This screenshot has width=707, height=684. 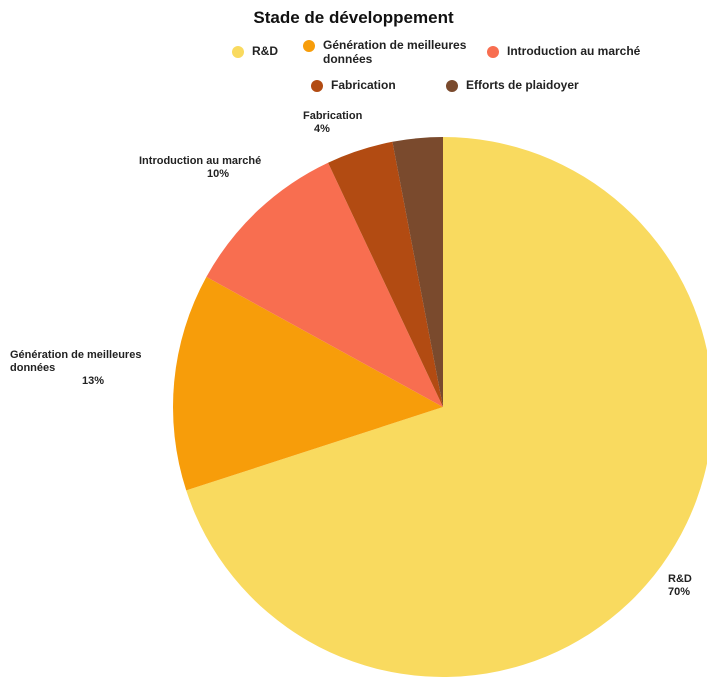 I want to click on legend-label: R&D, so click(x=265, y=51).